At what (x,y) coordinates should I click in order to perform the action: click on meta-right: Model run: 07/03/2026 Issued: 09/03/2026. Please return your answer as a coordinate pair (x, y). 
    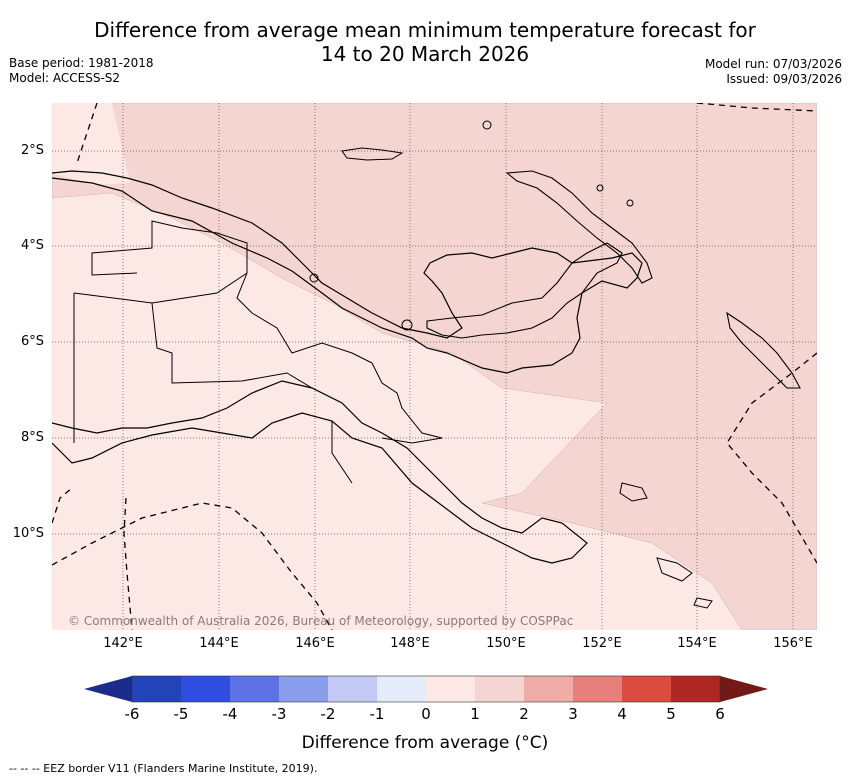
    Looking at the image, I should click on (773, 72).